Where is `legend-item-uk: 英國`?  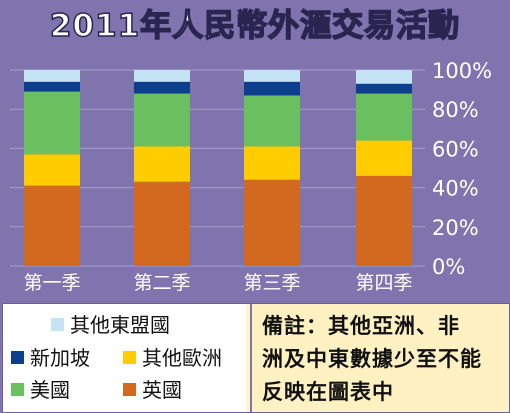 legend-item-uk: 英國 is located at coordinates (152, 390).